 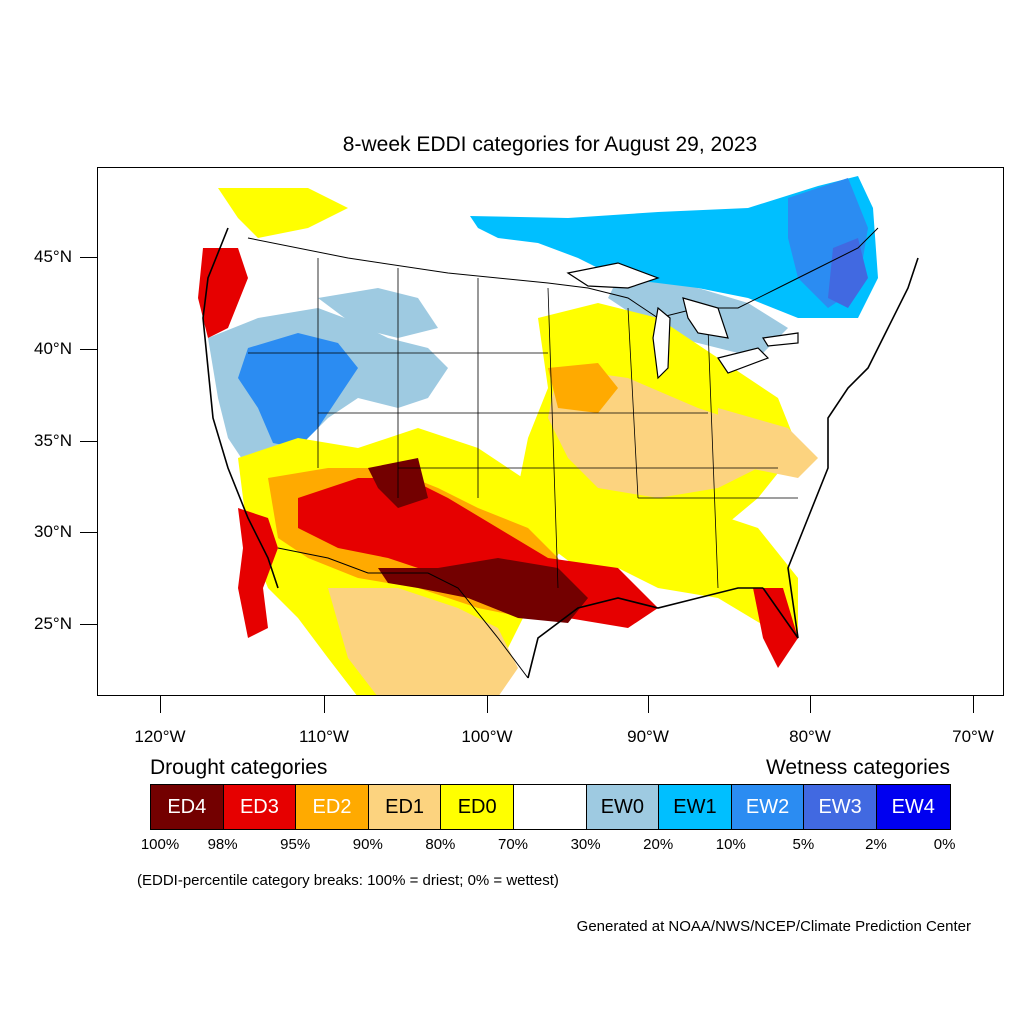 I want to click on legend-box-ed1: ED1, so click(x=405, y=807).